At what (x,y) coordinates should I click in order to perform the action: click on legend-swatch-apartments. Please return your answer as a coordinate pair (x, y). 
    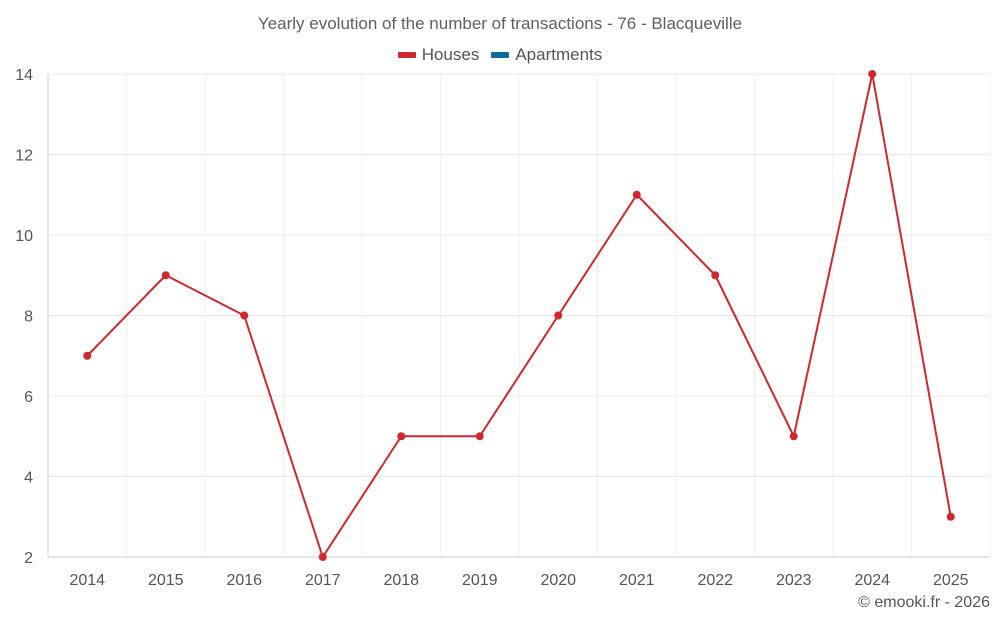
    Looking at the image, I should click on (500, 55).